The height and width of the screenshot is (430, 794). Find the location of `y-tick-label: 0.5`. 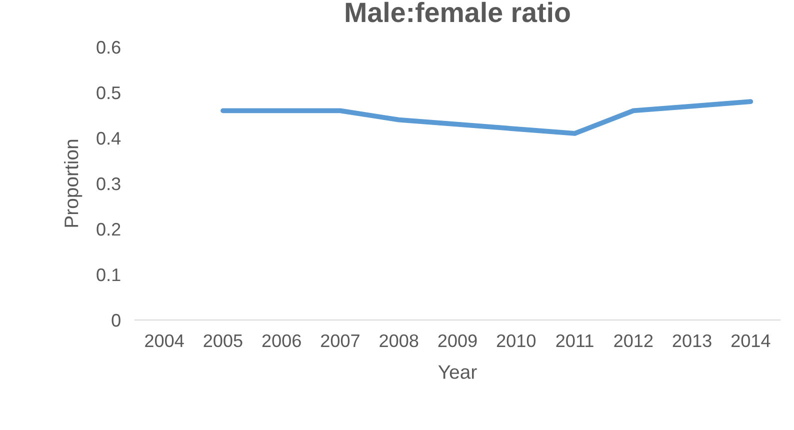

y-tick-label: 0.5 is located at coordinates (108, 93).